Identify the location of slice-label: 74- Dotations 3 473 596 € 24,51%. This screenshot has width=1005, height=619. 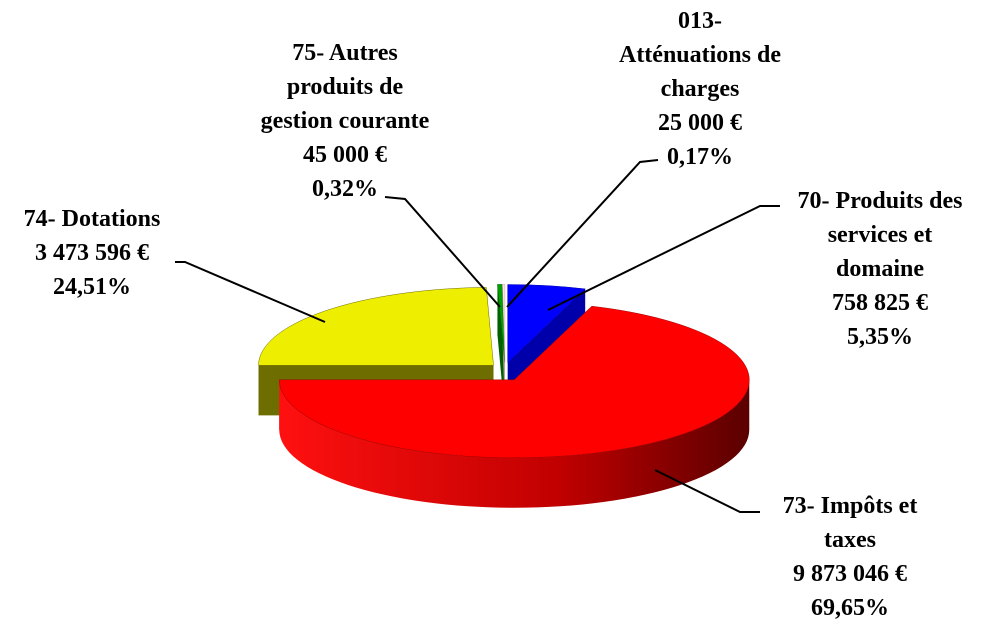
(175, 264).